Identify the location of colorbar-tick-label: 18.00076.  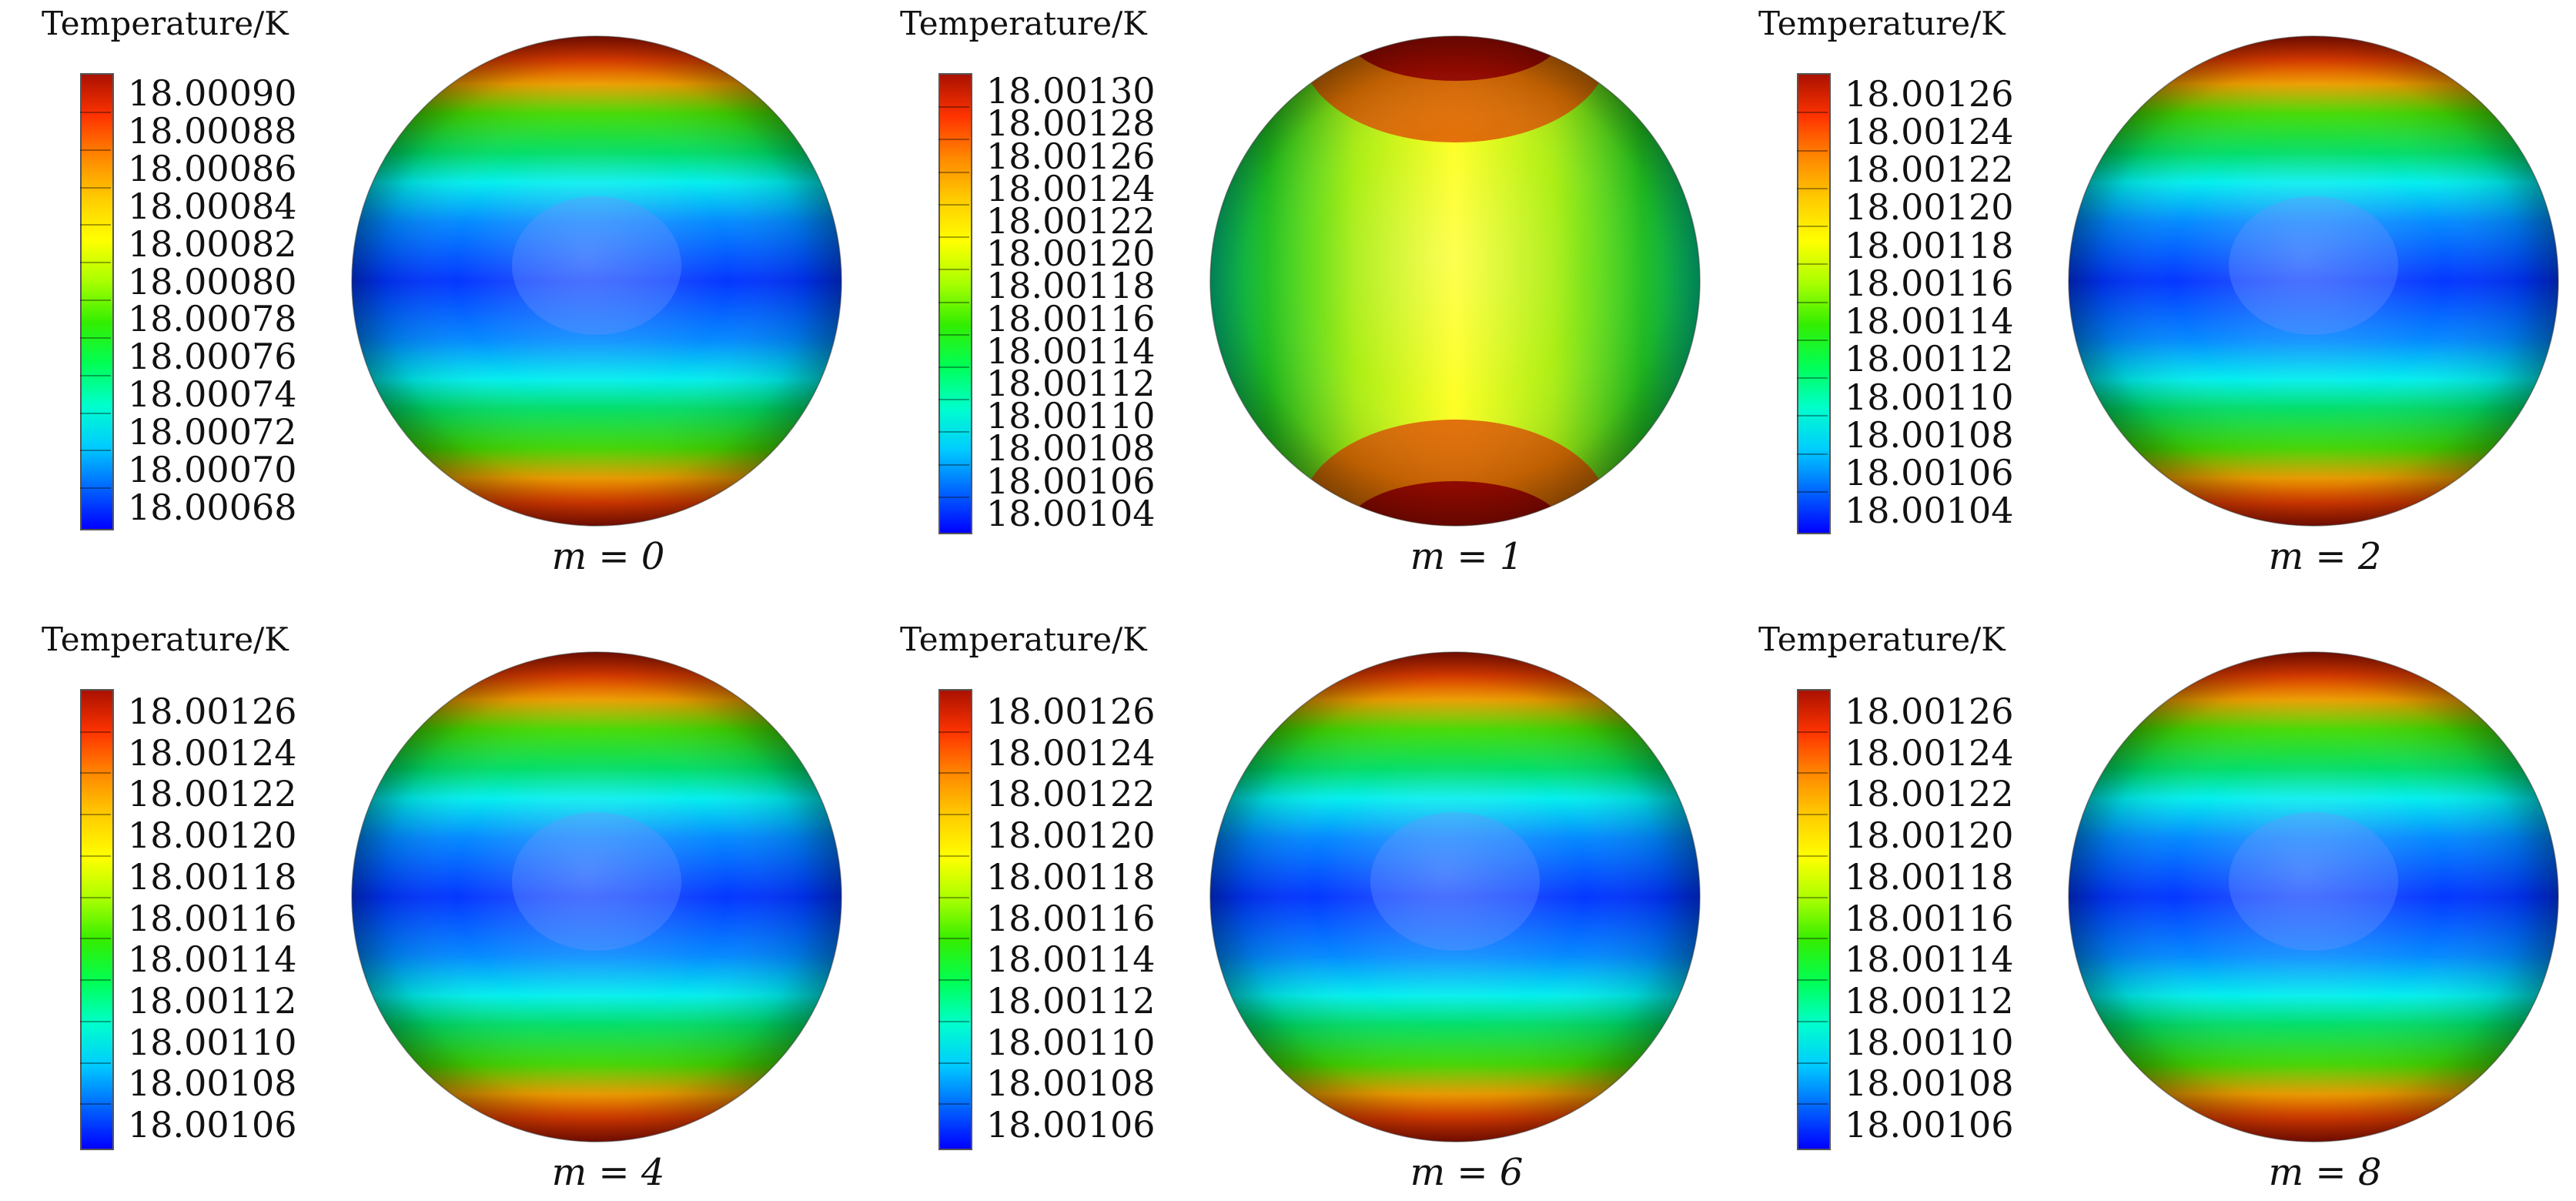
(212, 357).